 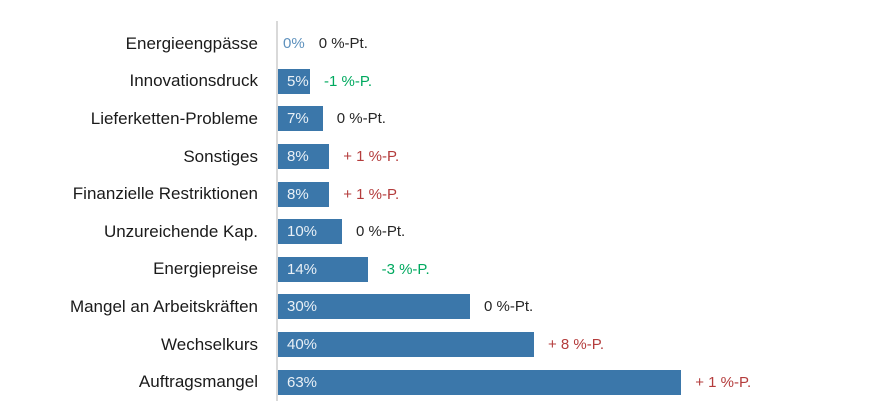 I want to click on category-label: Mangel an Arbeitskräften, so click(x=163, y=306).